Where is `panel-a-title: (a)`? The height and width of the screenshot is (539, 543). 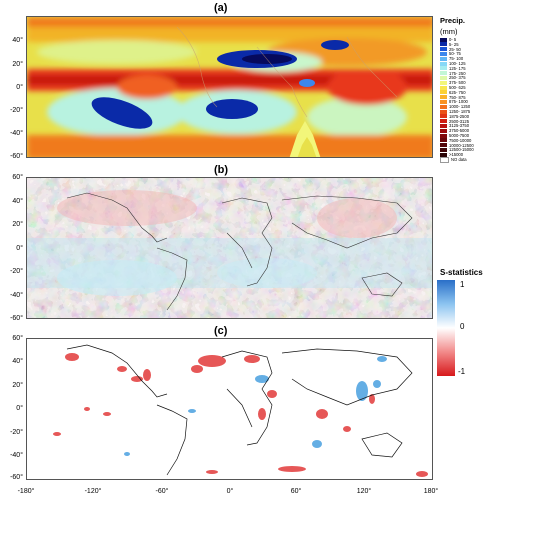 panel-a-title: (a) is located at coordinates (221, 8).